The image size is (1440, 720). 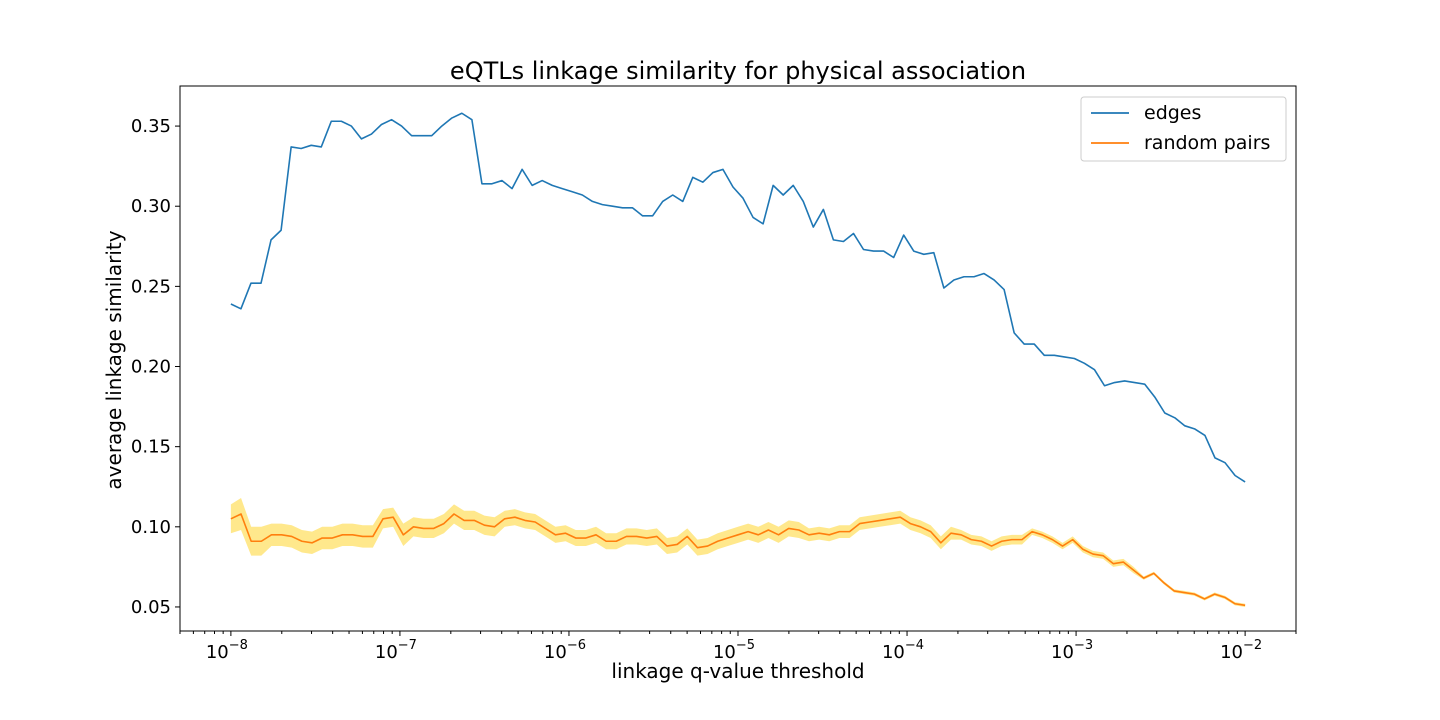 I want to click on y-tick-label: 0.20, so click(x=151, y=367).